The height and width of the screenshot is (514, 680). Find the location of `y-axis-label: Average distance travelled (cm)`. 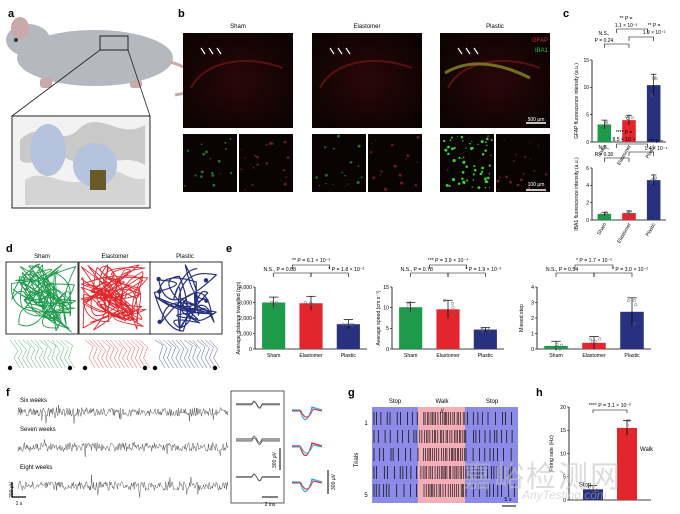

y-axis-label: Average distance travelled (cm) is located at coordinates (239, 317).